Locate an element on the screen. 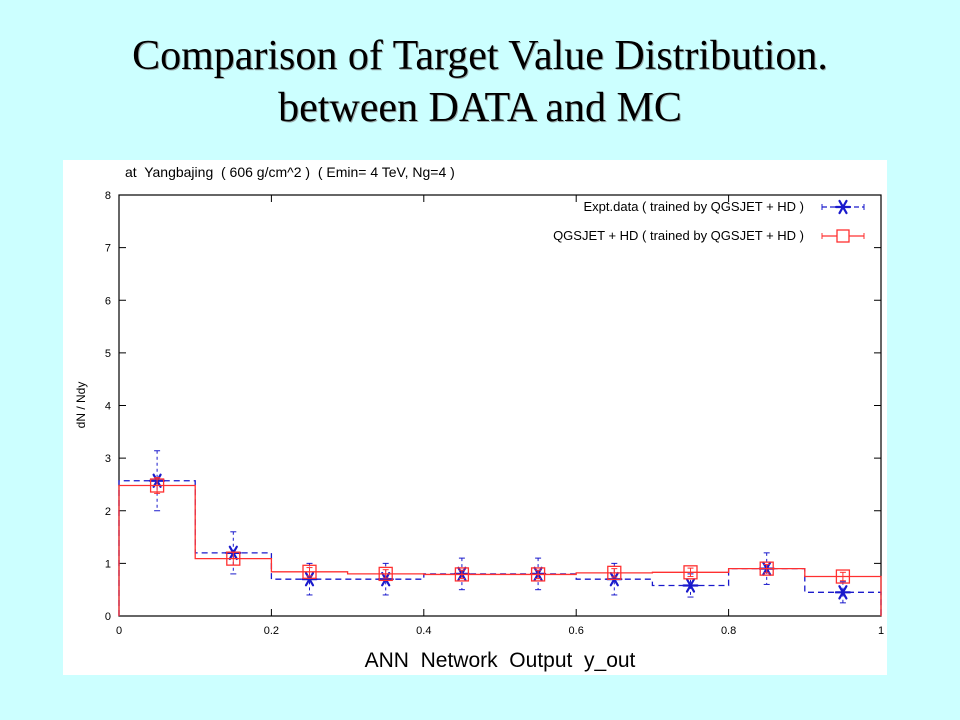 Image resolution: width=960 pixels, height=720 pixels. y-tick-label: 3 is located at coordinates (108, 459).